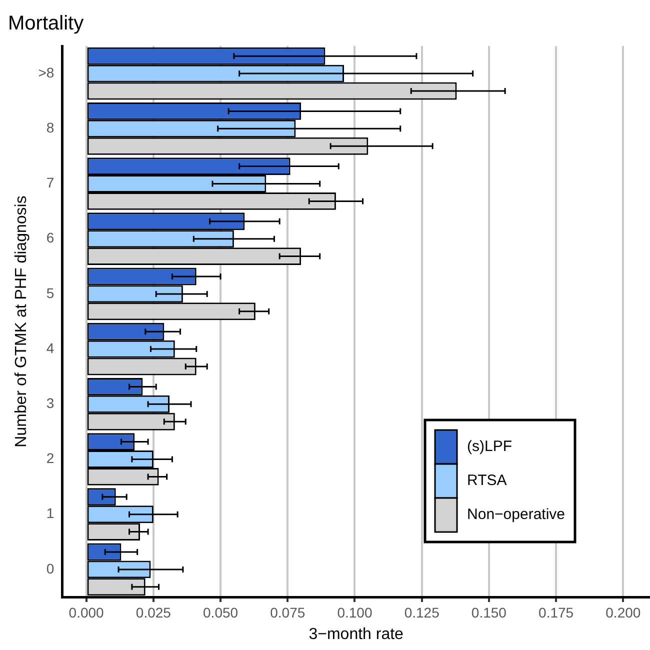  Describe the element at coordinates (489, 612) in the screenshot. I see `x-tick-label: 0.150` at that location.